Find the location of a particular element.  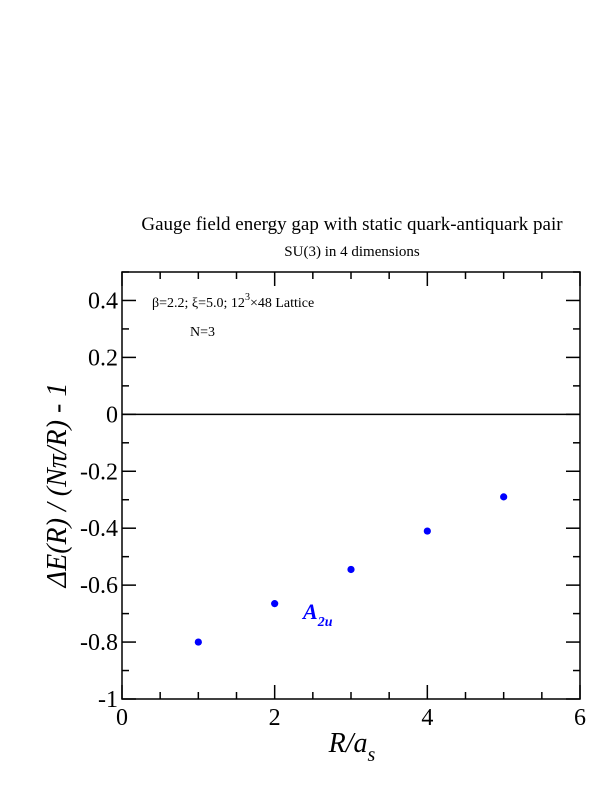

x-tick-labels: 0 2 4 6 is located at coordinates (351, 718).